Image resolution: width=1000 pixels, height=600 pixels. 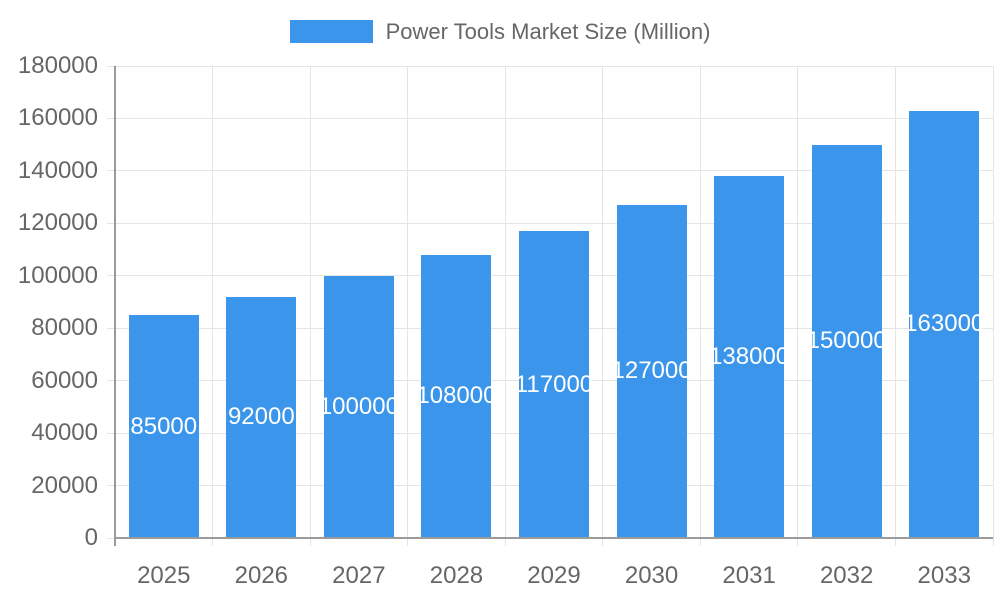 I want to click on bar-value-label: 85000, so click(x=164, y=426).